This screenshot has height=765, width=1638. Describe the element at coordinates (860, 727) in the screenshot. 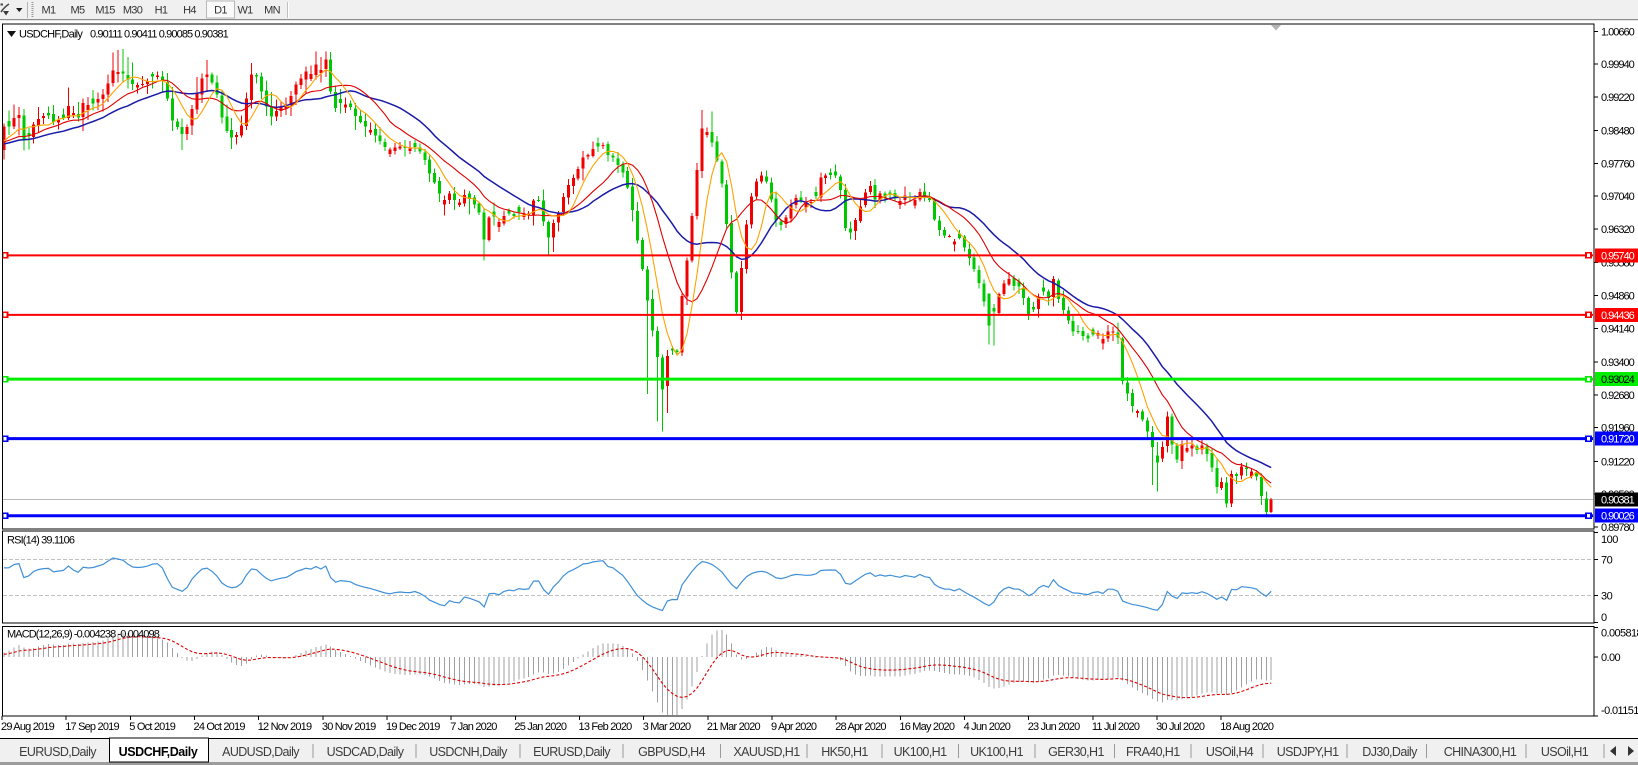

I see `svg-text: 28 Apr 2020` at that location.